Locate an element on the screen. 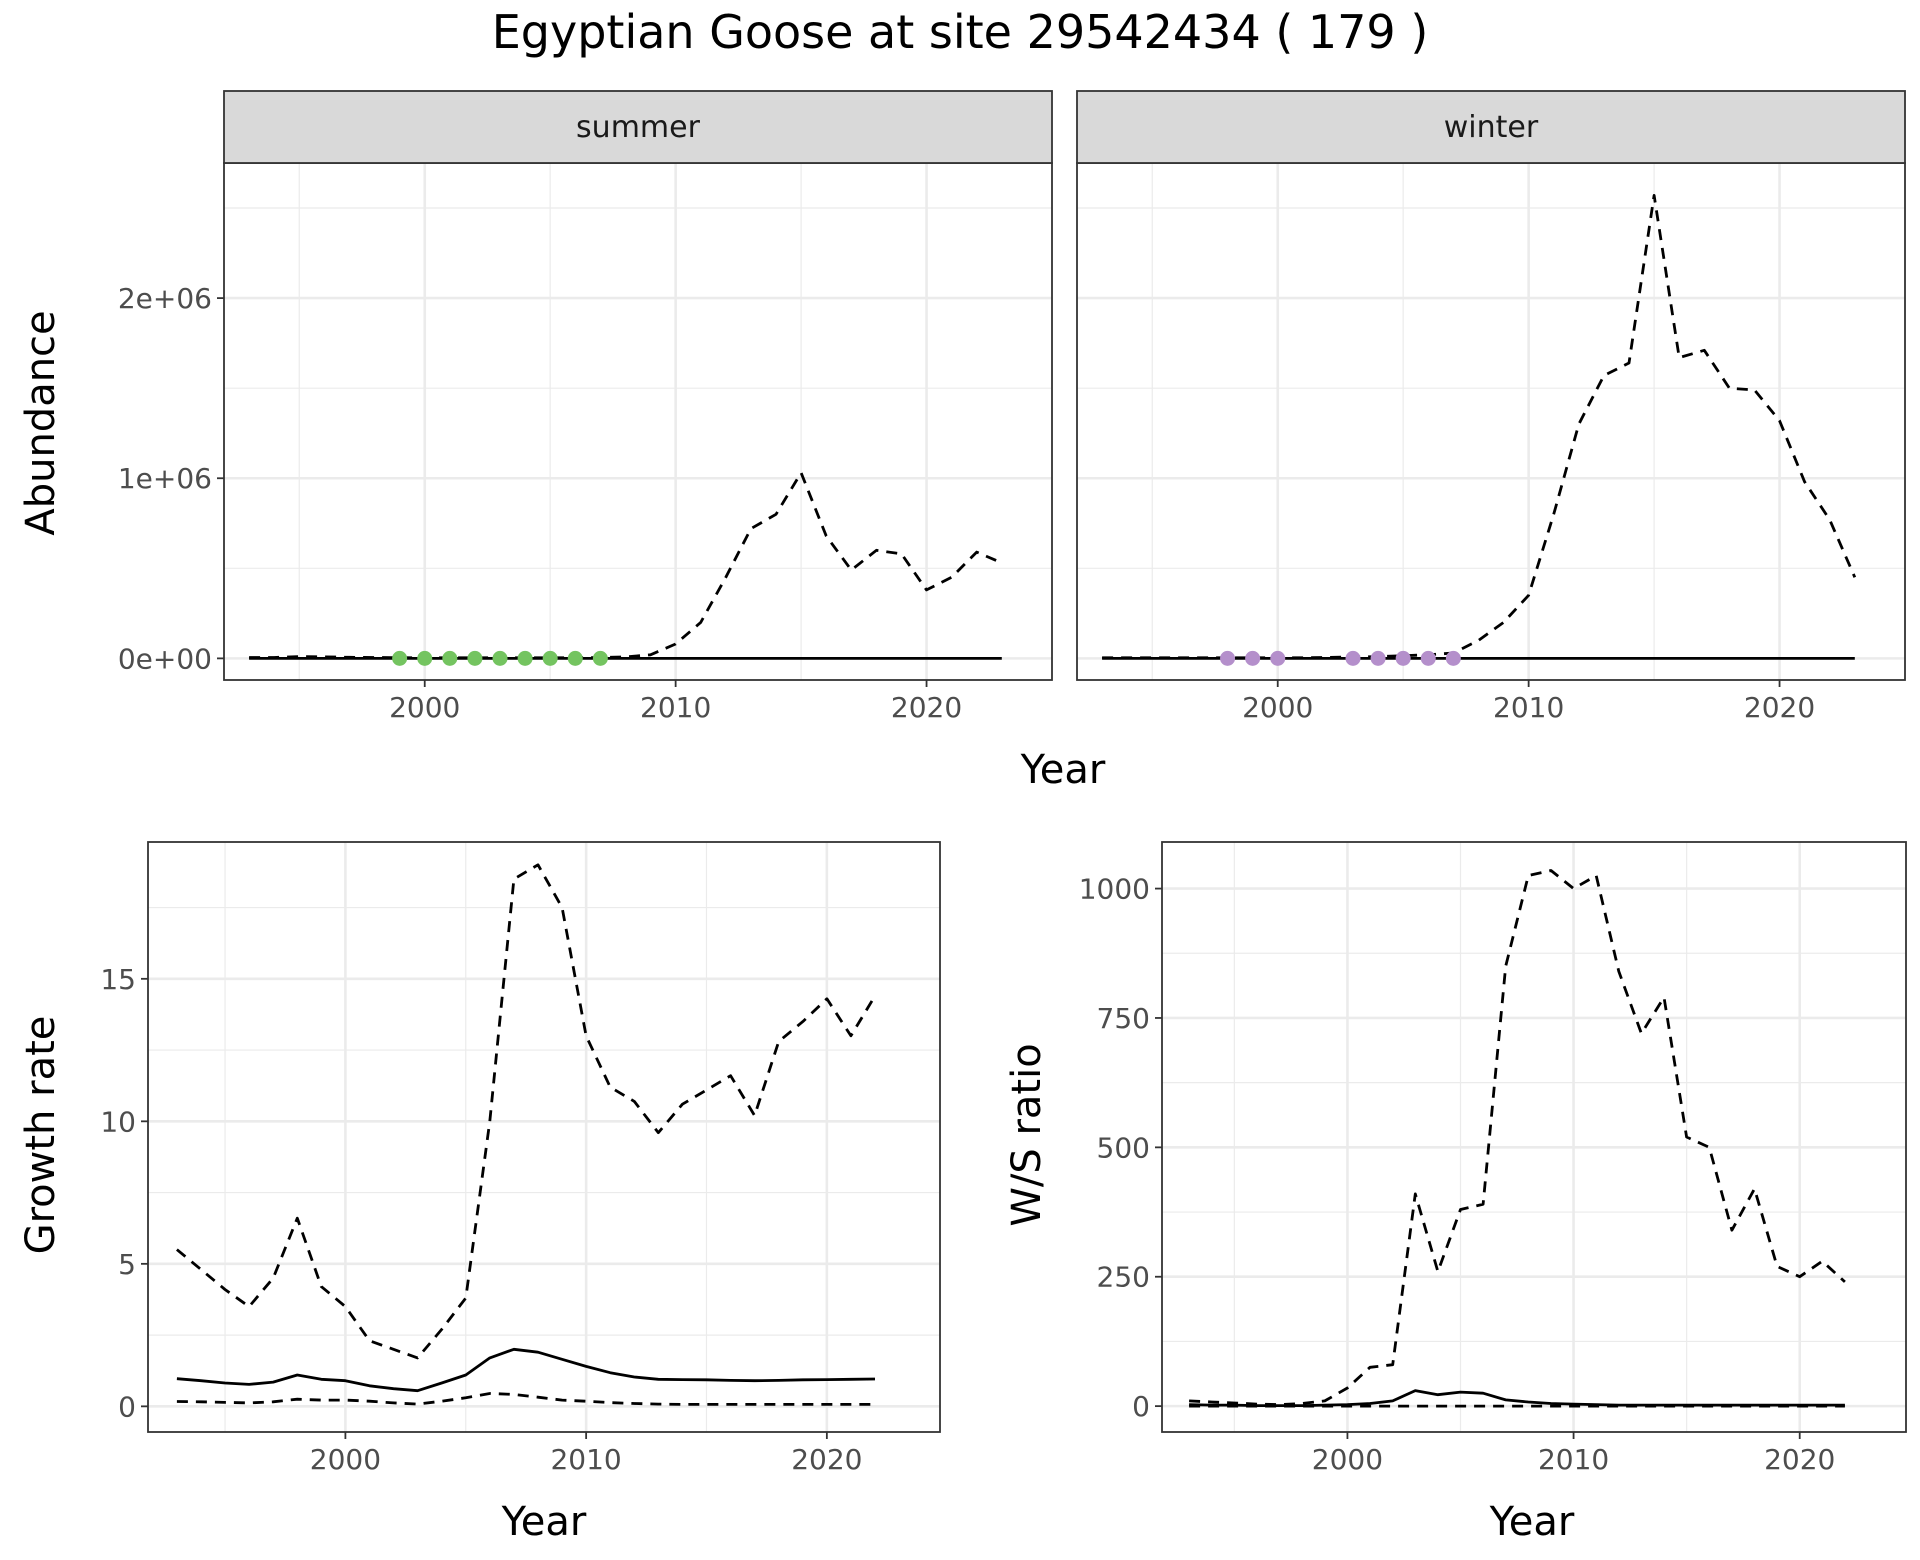  summer-y-tick-label: 1e+06 is located at coordinates (165, 478).